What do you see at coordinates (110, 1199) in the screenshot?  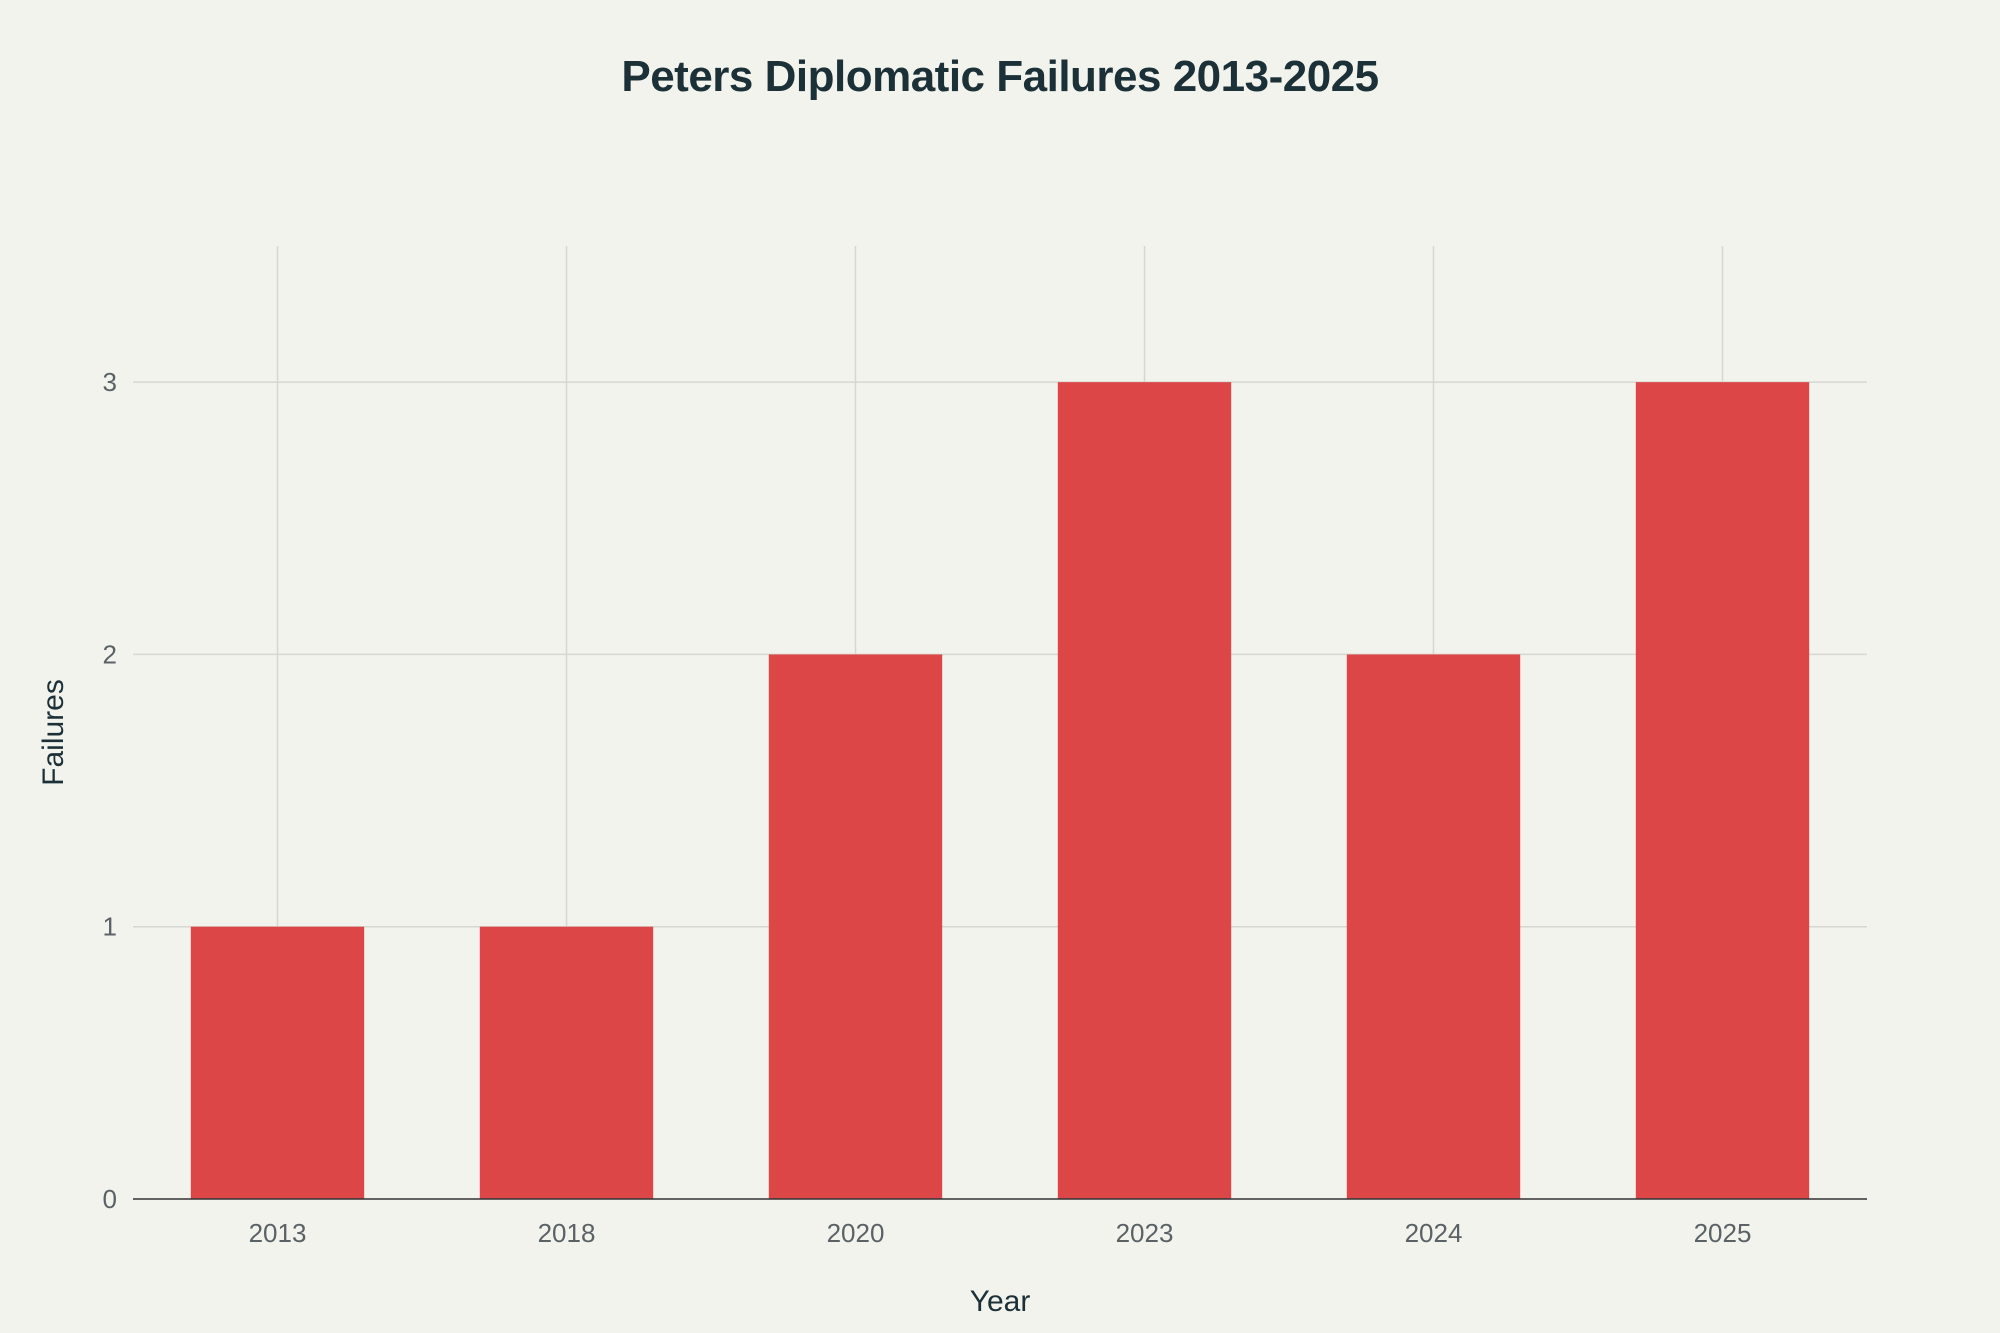 I see `y-tick-label: 0` at bounding box center [110, 1199].